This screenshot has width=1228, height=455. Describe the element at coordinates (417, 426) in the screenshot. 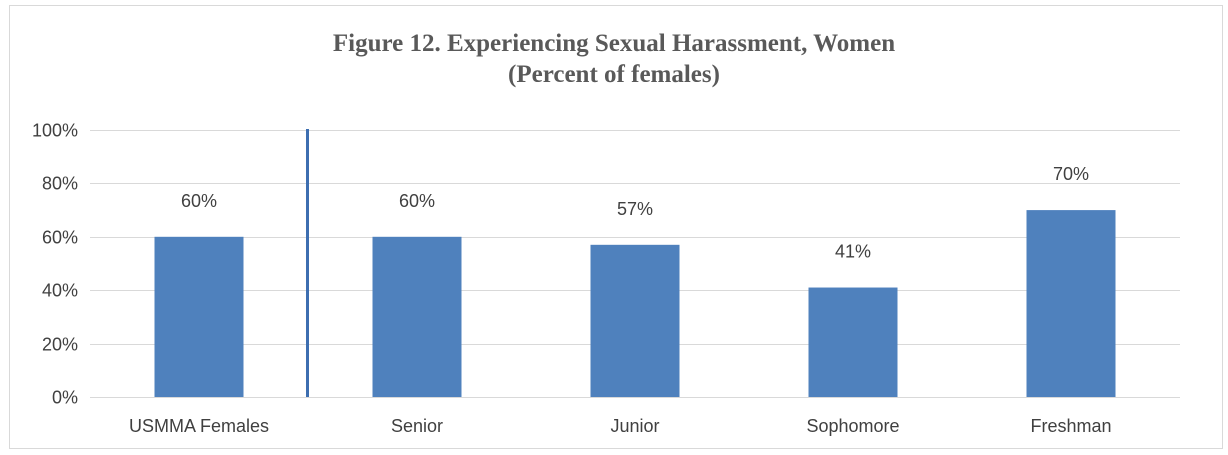

I see `category-label: Senior` at that location.